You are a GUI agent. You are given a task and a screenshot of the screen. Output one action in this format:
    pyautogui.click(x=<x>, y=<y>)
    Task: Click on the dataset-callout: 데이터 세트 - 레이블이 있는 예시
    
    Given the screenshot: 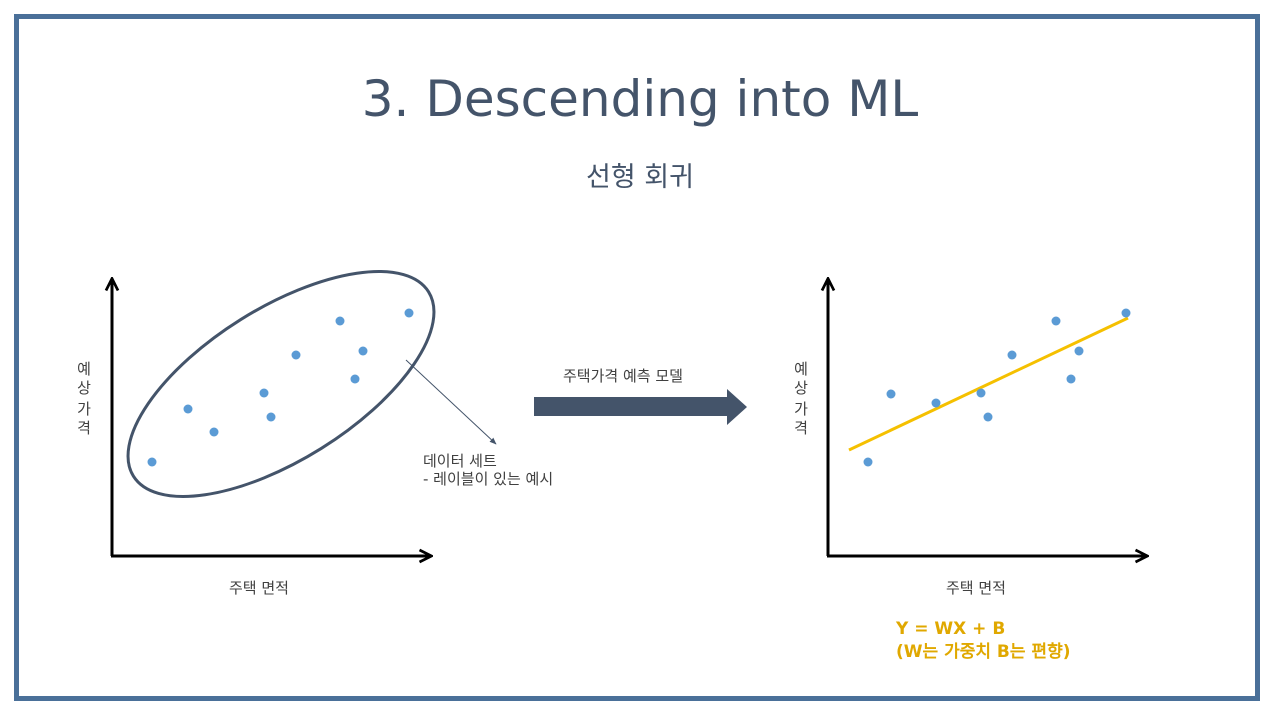 What is the action you would take?
    pyautogui.click(x=488, y=470)
    